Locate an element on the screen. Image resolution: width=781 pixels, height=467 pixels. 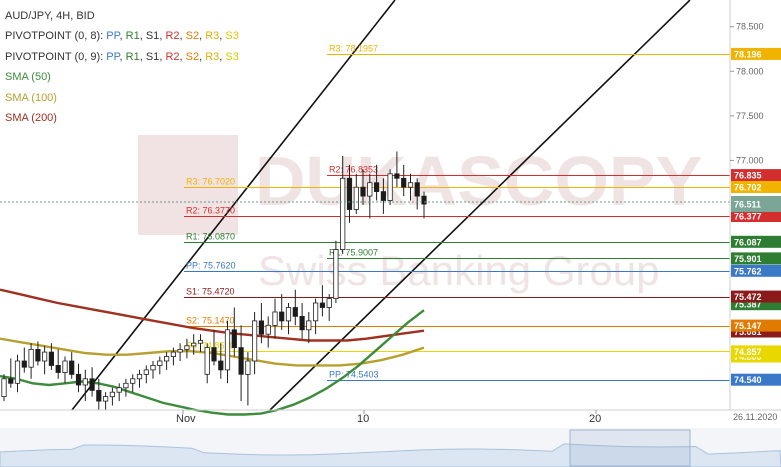
legend-part: R3 is located at coordinates (212, 36).